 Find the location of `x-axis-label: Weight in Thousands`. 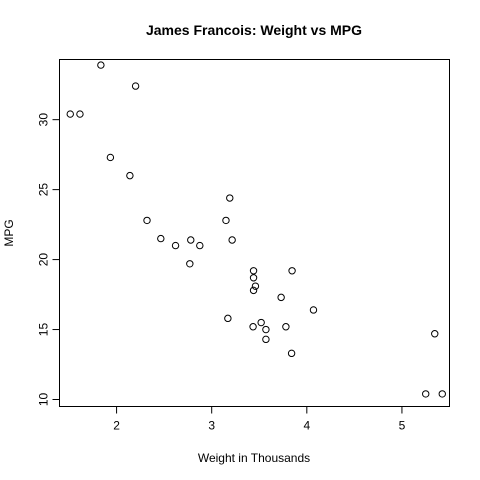

x-axis-label: Weight in Thousands is located at coordinates (254, 458).